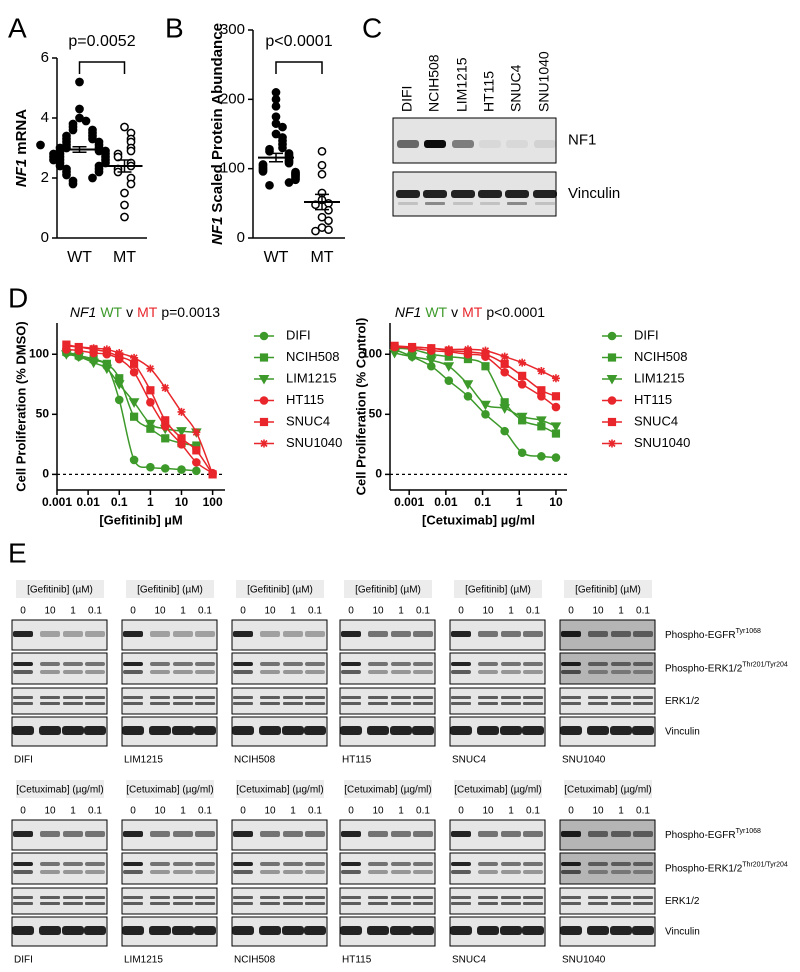  I want to click on composite-label: NF1 mRNA, so click(21, 148).